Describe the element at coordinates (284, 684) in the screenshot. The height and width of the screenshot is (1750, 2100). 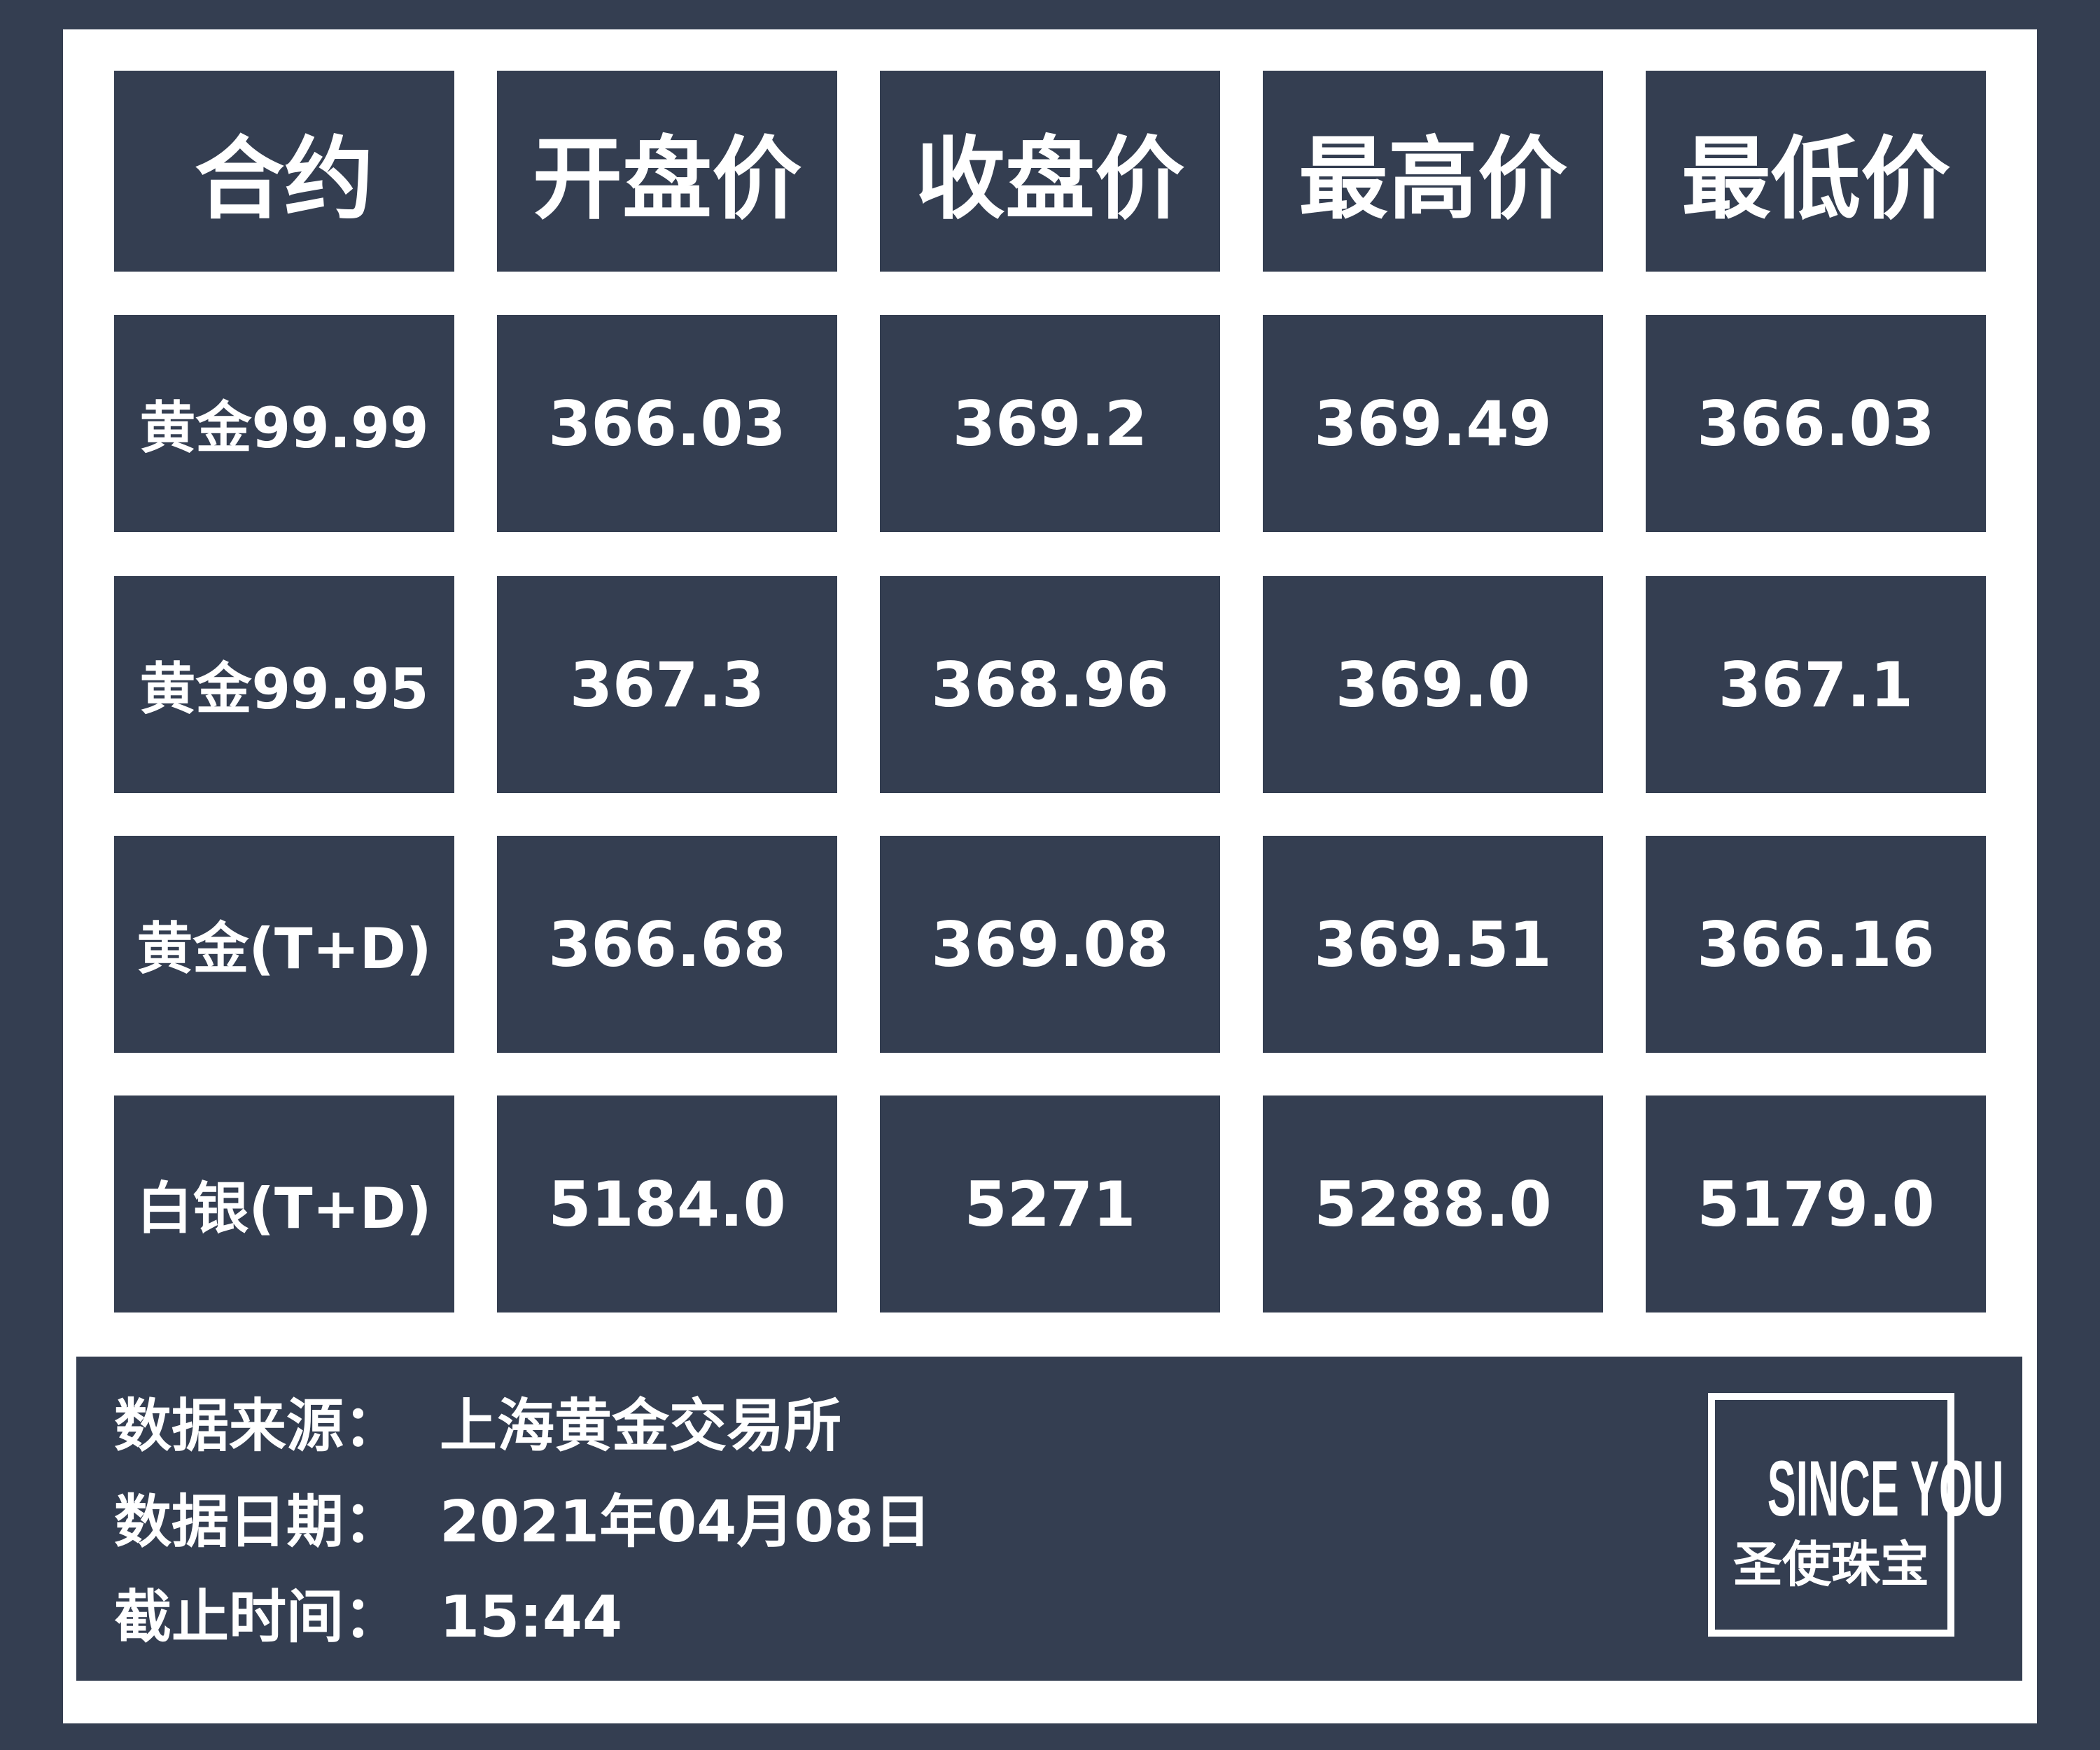
I see `contract-cell: 黄金99.95` at that location.